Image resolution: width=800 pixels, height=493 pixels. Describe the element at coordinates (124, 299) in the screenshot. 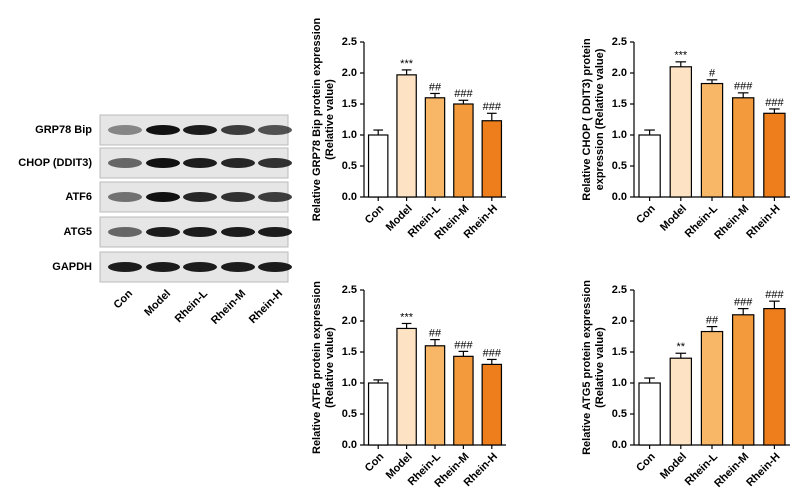

I see `blot-lane-label: Con` at that location.